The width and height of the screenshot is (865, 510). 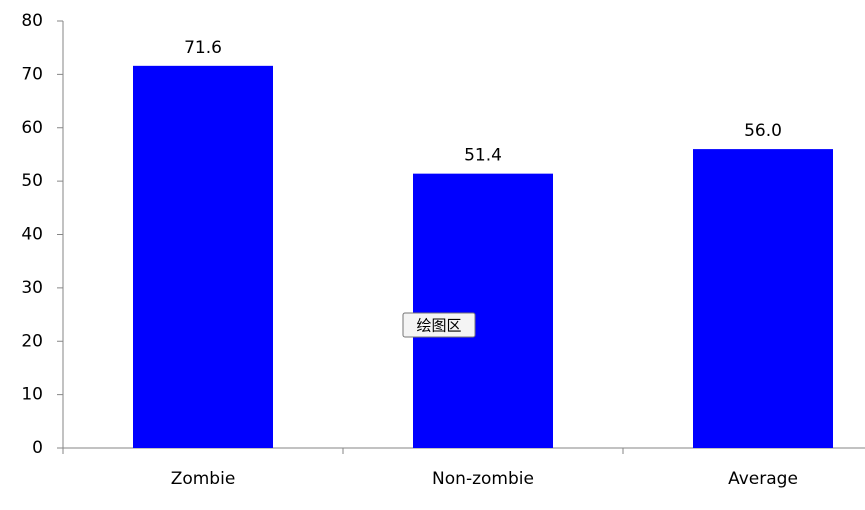 What do you see at coordinates (32, 395) in the screenshot?
I see `y-tick-label: 10` at bounding box center [32, 395].